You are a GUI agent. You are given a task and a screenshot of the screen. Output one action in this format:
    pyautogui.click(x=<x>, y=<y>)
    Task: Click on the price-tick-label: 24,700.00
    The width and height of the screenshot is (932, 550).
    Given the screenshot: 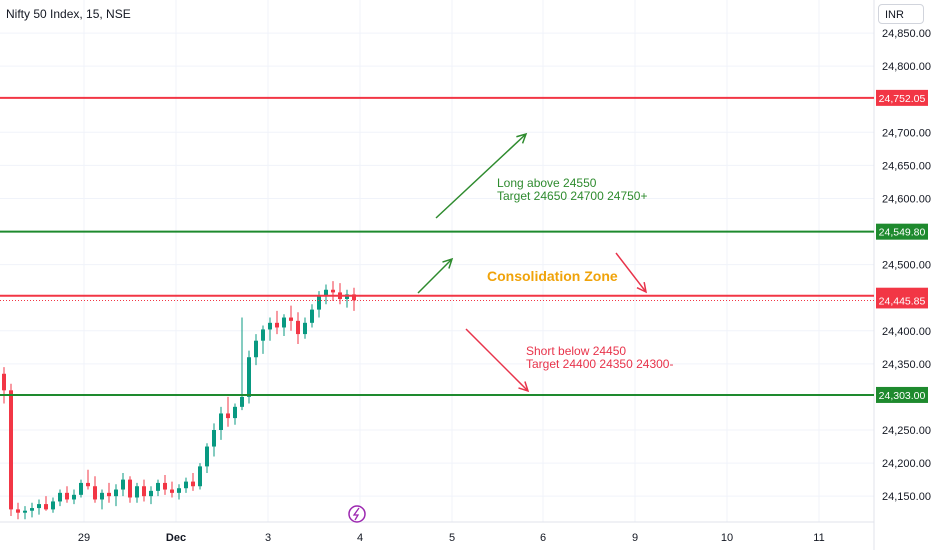 What is the action you would take?
    pyautogui.click(x=906, y=133)
    